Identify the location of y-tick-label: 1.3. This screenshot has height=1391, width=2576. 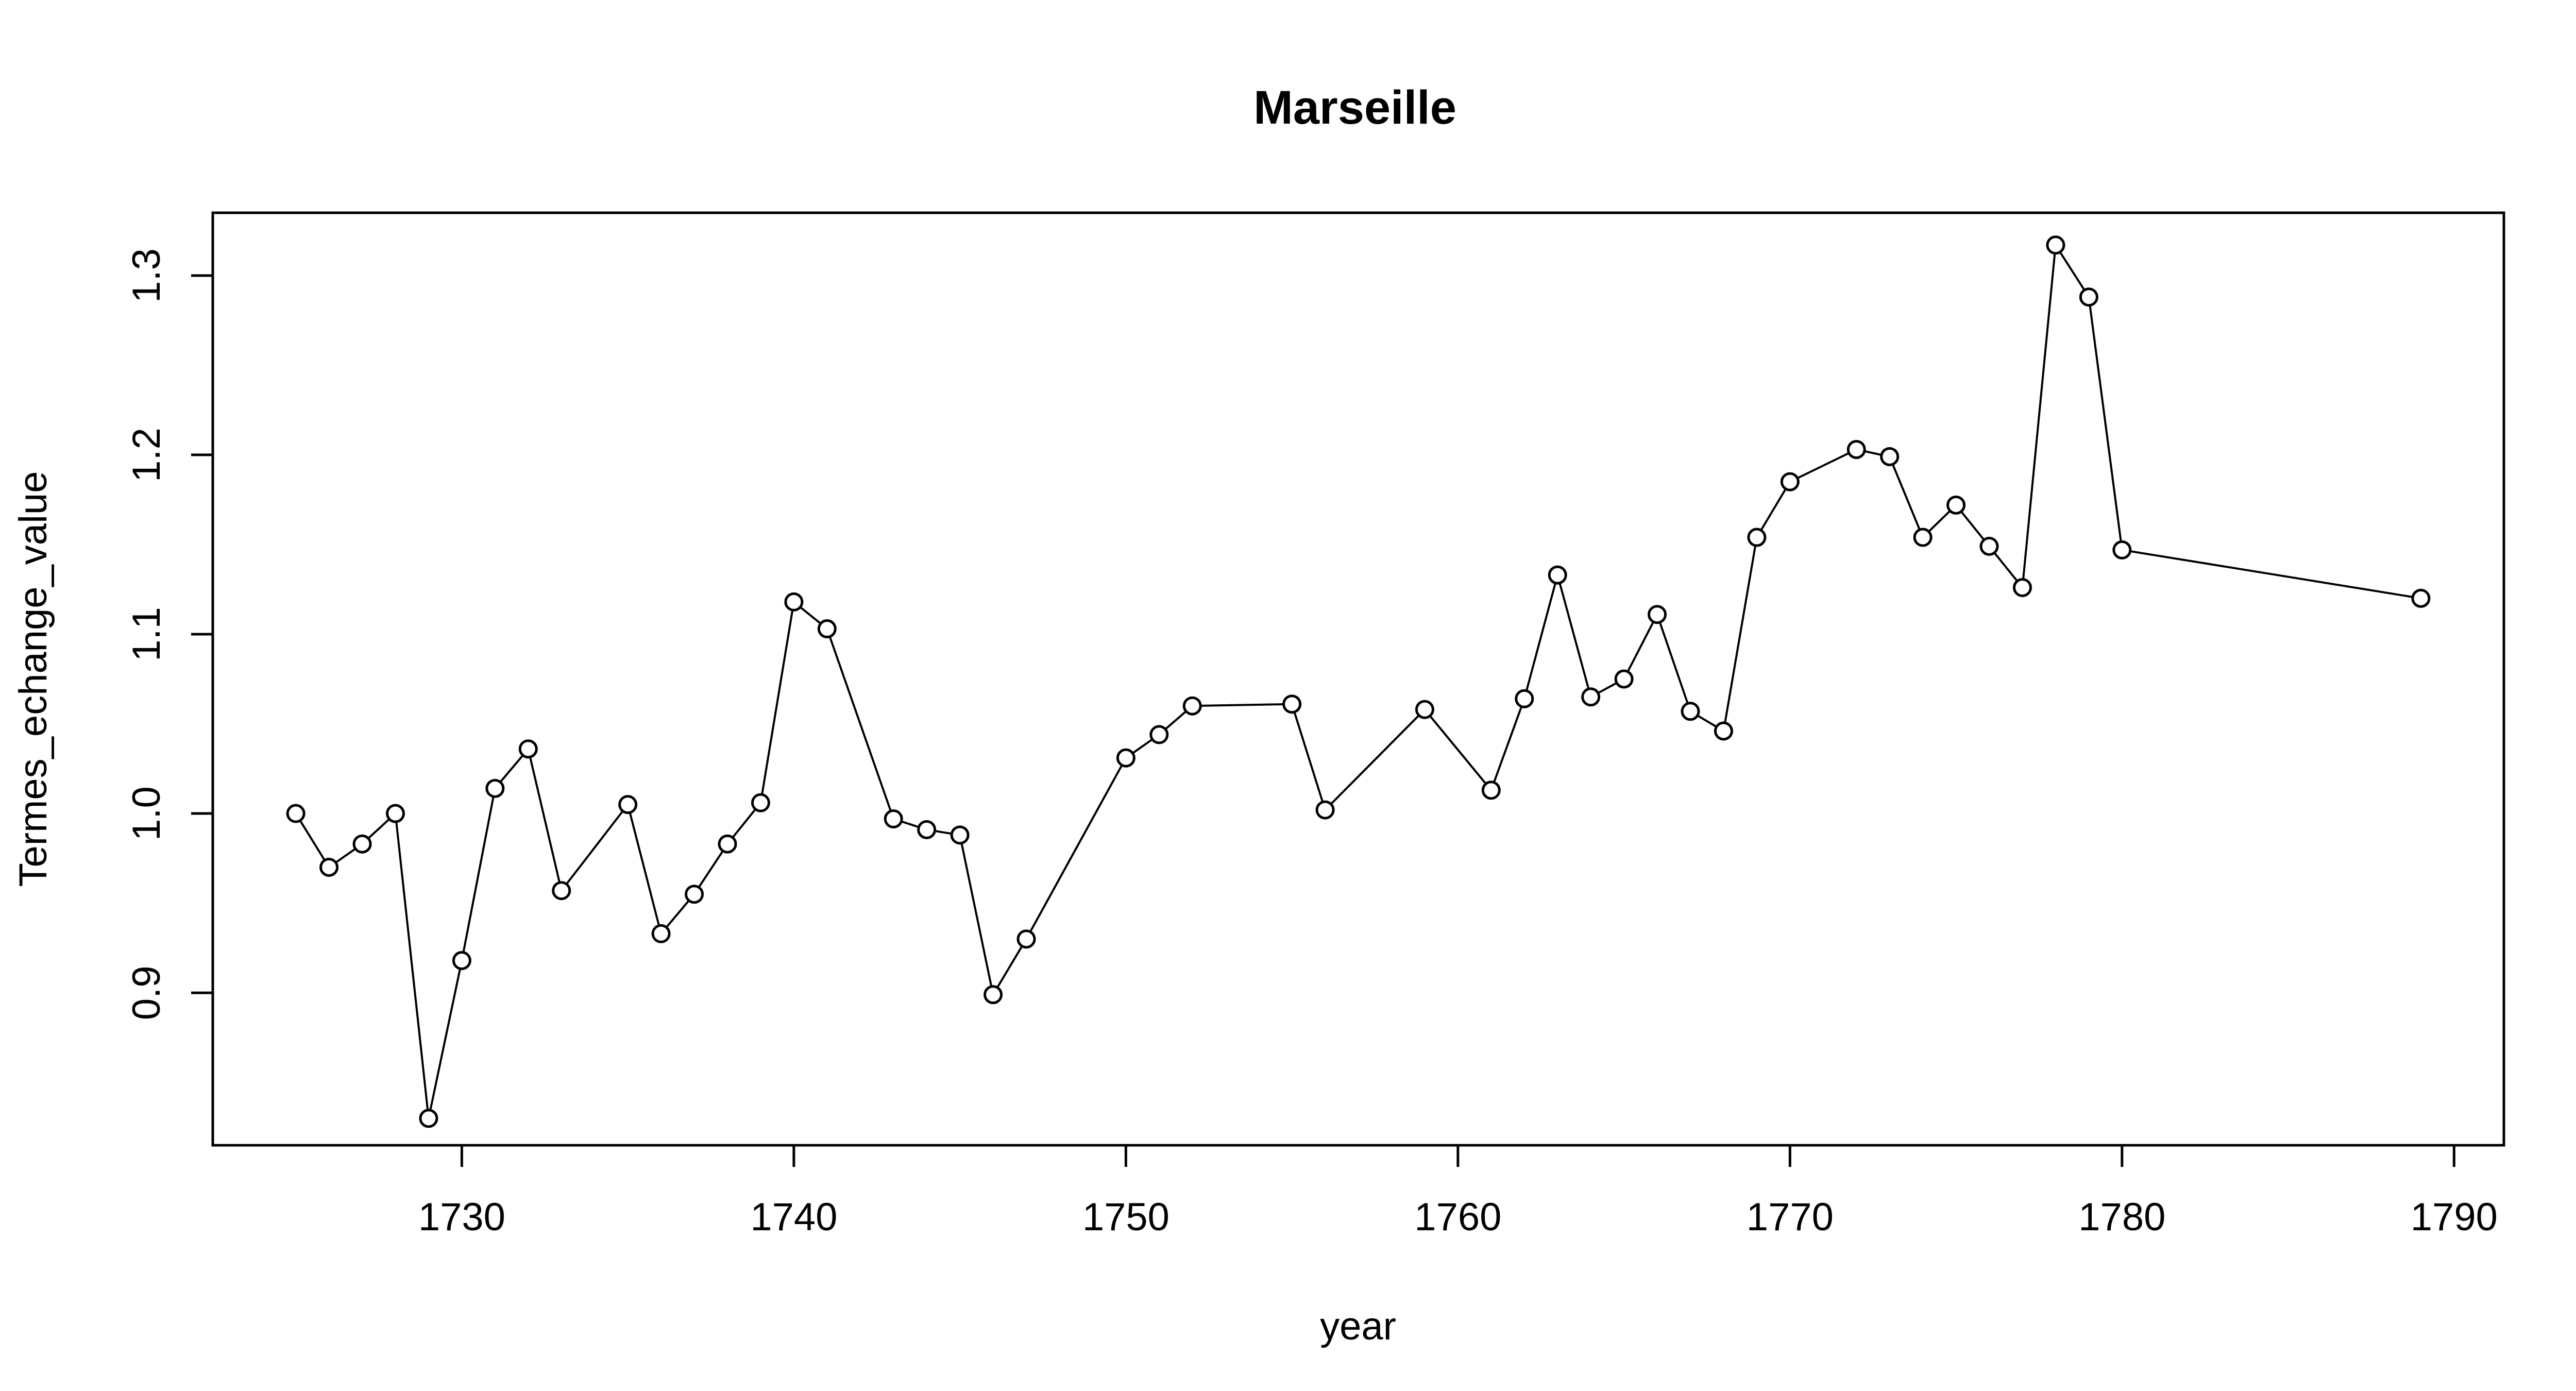
(146, 275).